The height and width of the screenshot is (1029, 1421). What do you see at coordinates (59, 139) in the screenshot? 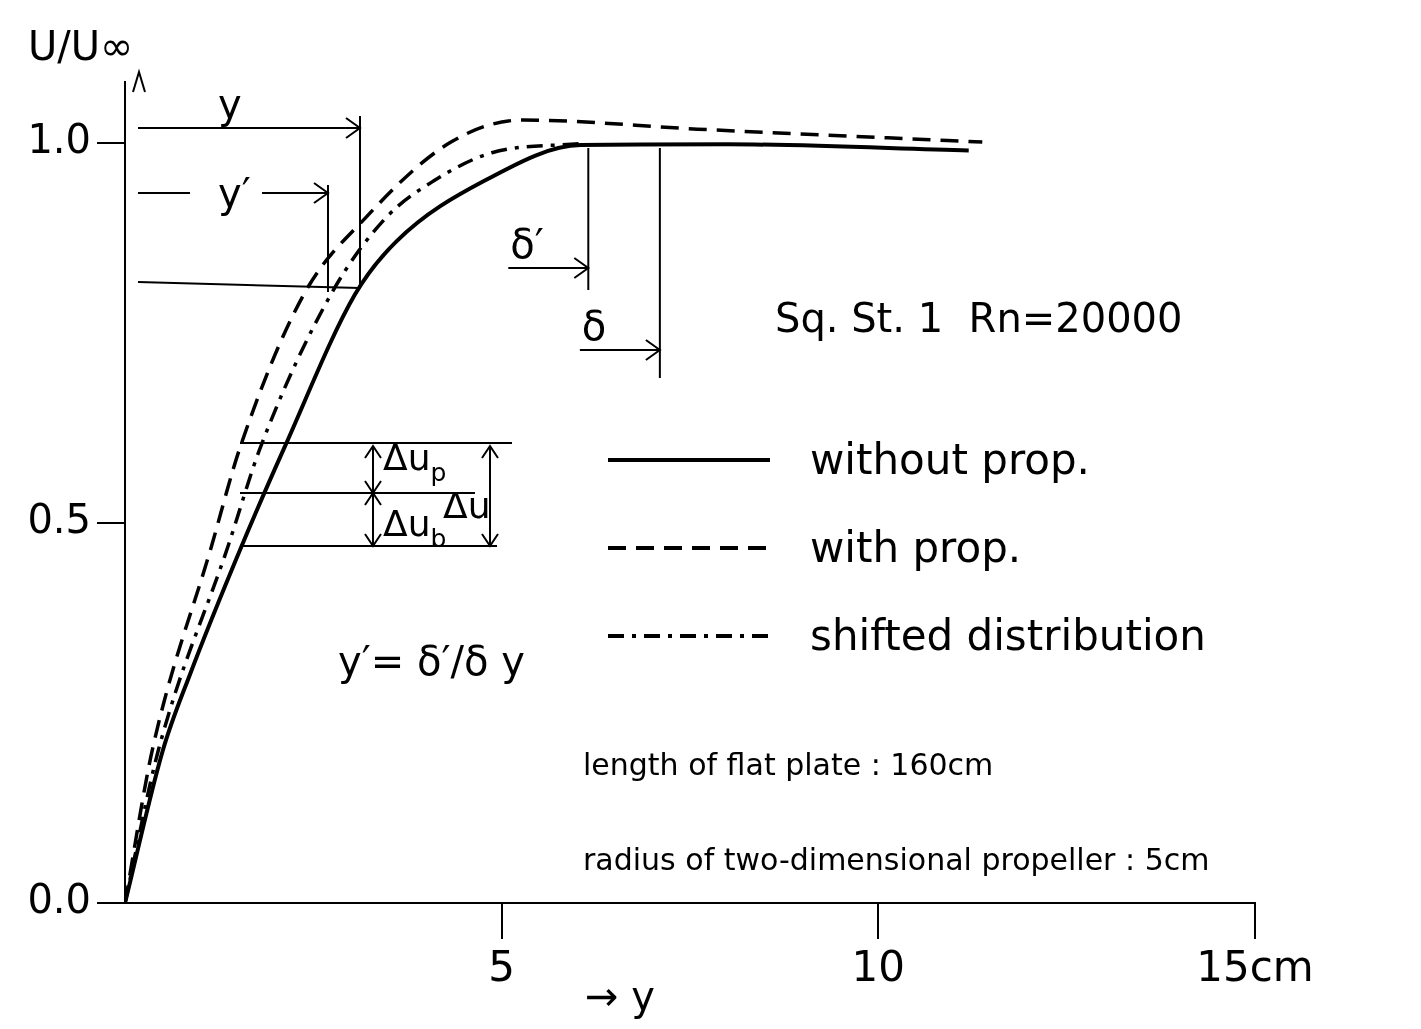
I see `y-tick-label: 1.0` at bounding box center [59, 139].